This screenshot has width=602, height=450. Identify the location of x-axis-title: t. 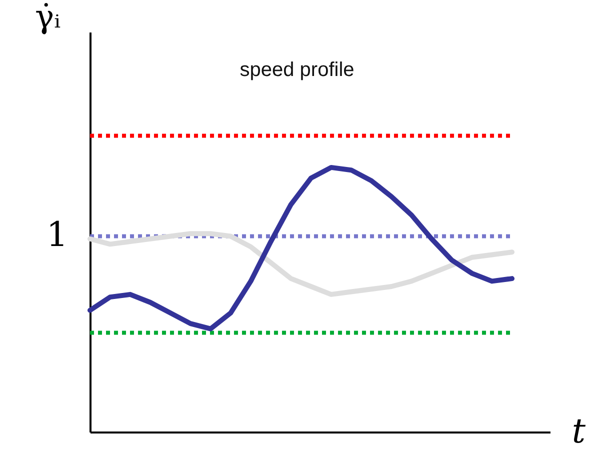
(579, 431).